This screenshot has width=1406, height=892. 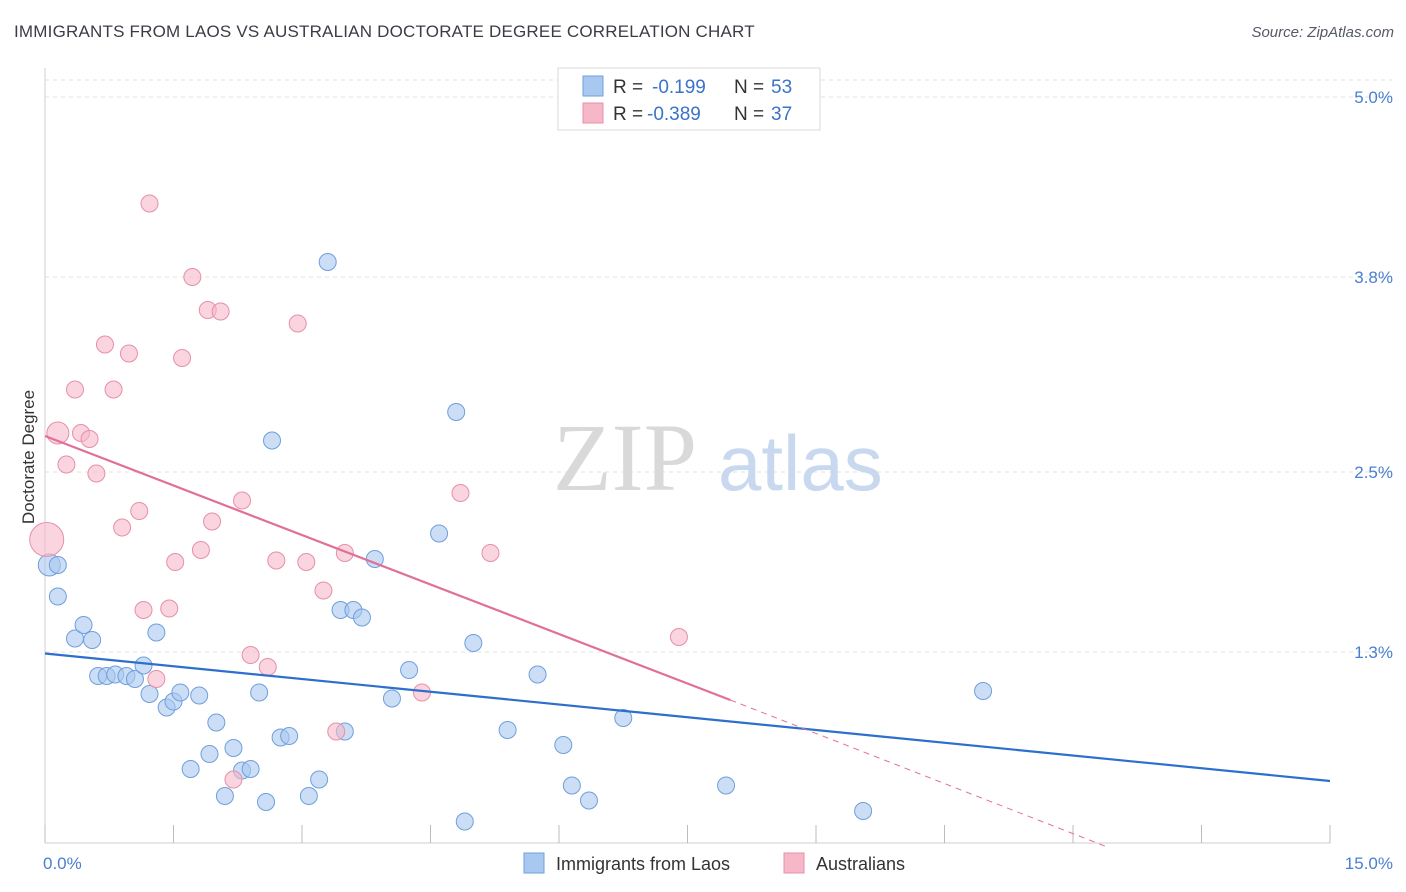 What do you see at coordinates (62, 863) in the screenshot?
I see `x-tick-label-0: 0.0%` at bounding box center [62, 863].